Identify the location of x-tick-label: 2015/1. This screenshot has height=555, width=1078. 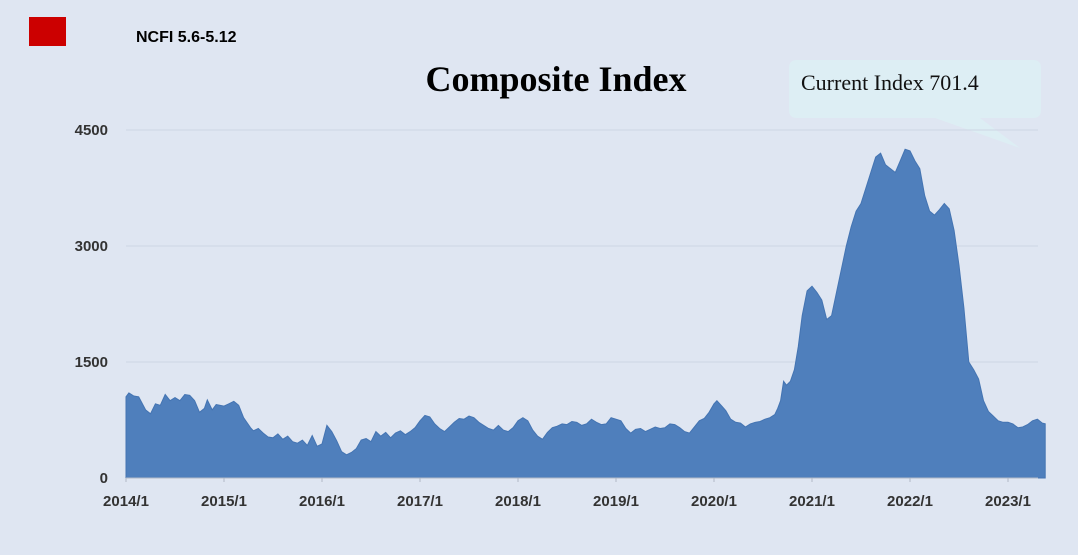
(224, 501).